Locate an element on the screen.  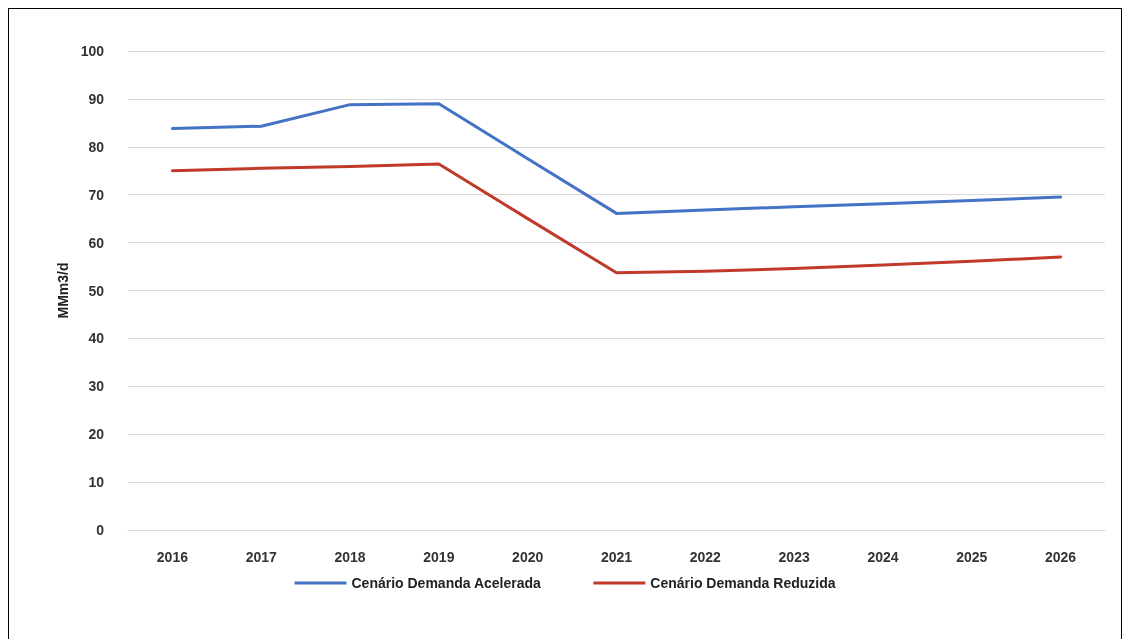
legend-label: Cenário Demanda Reduzida is located at coordinates (743, 583).